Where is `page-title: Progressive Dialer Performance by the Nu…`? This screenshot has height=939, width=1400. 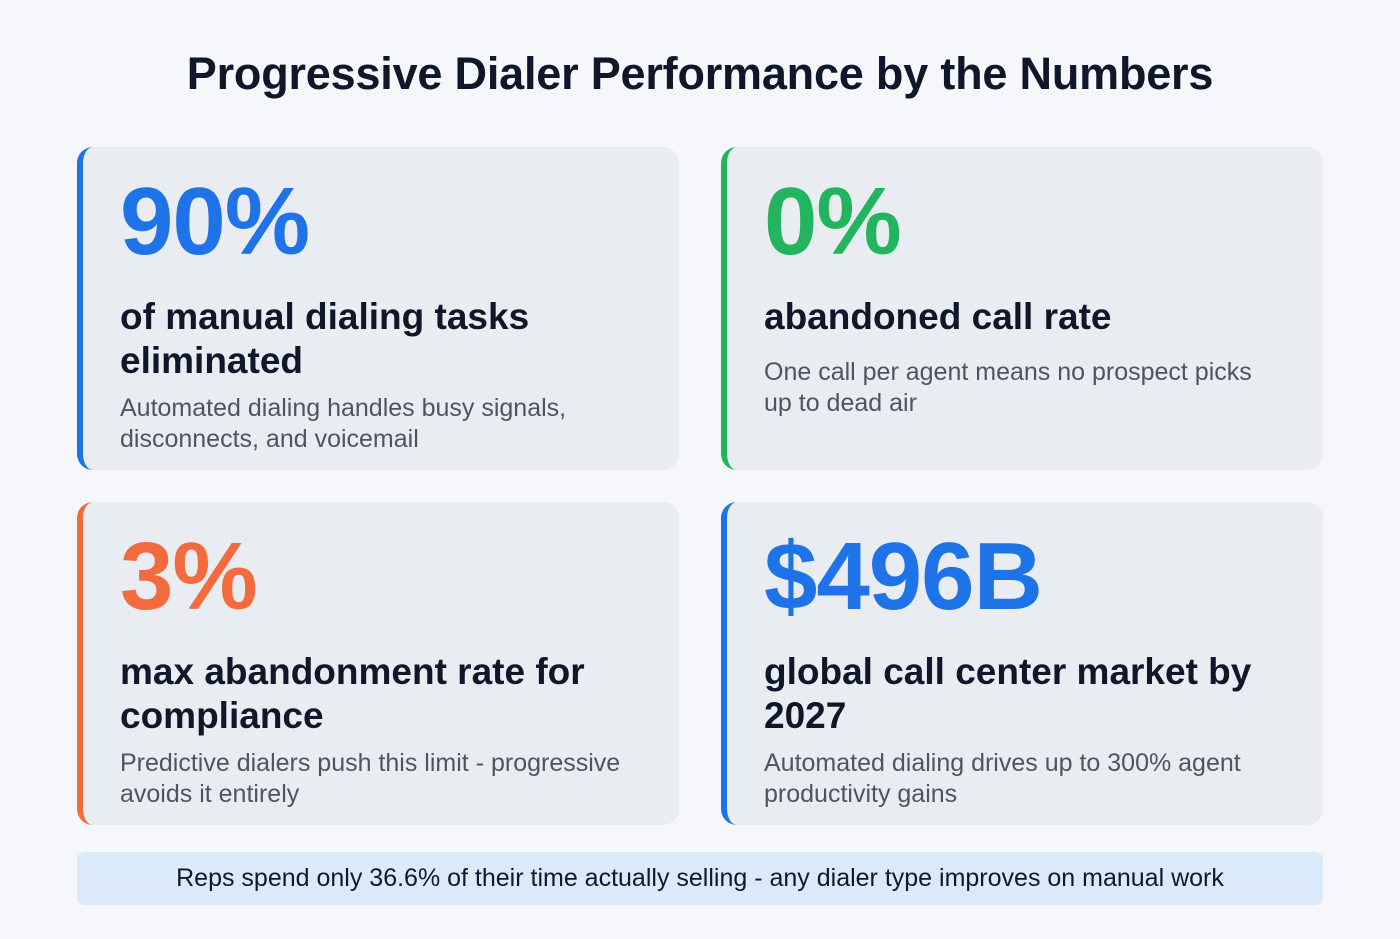 page-title: Progressive Dialer Performance by the Nu… is located at coordinates (700, 73).